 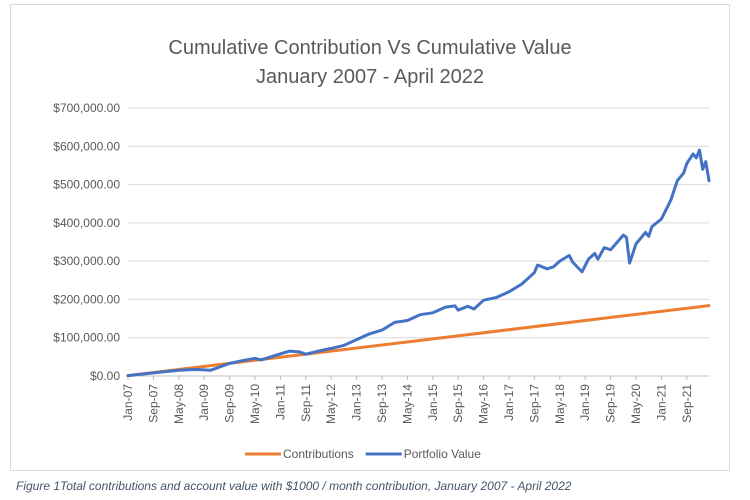 I want to click on x-tick-label: Sep-13, so click(x=382, y=403).